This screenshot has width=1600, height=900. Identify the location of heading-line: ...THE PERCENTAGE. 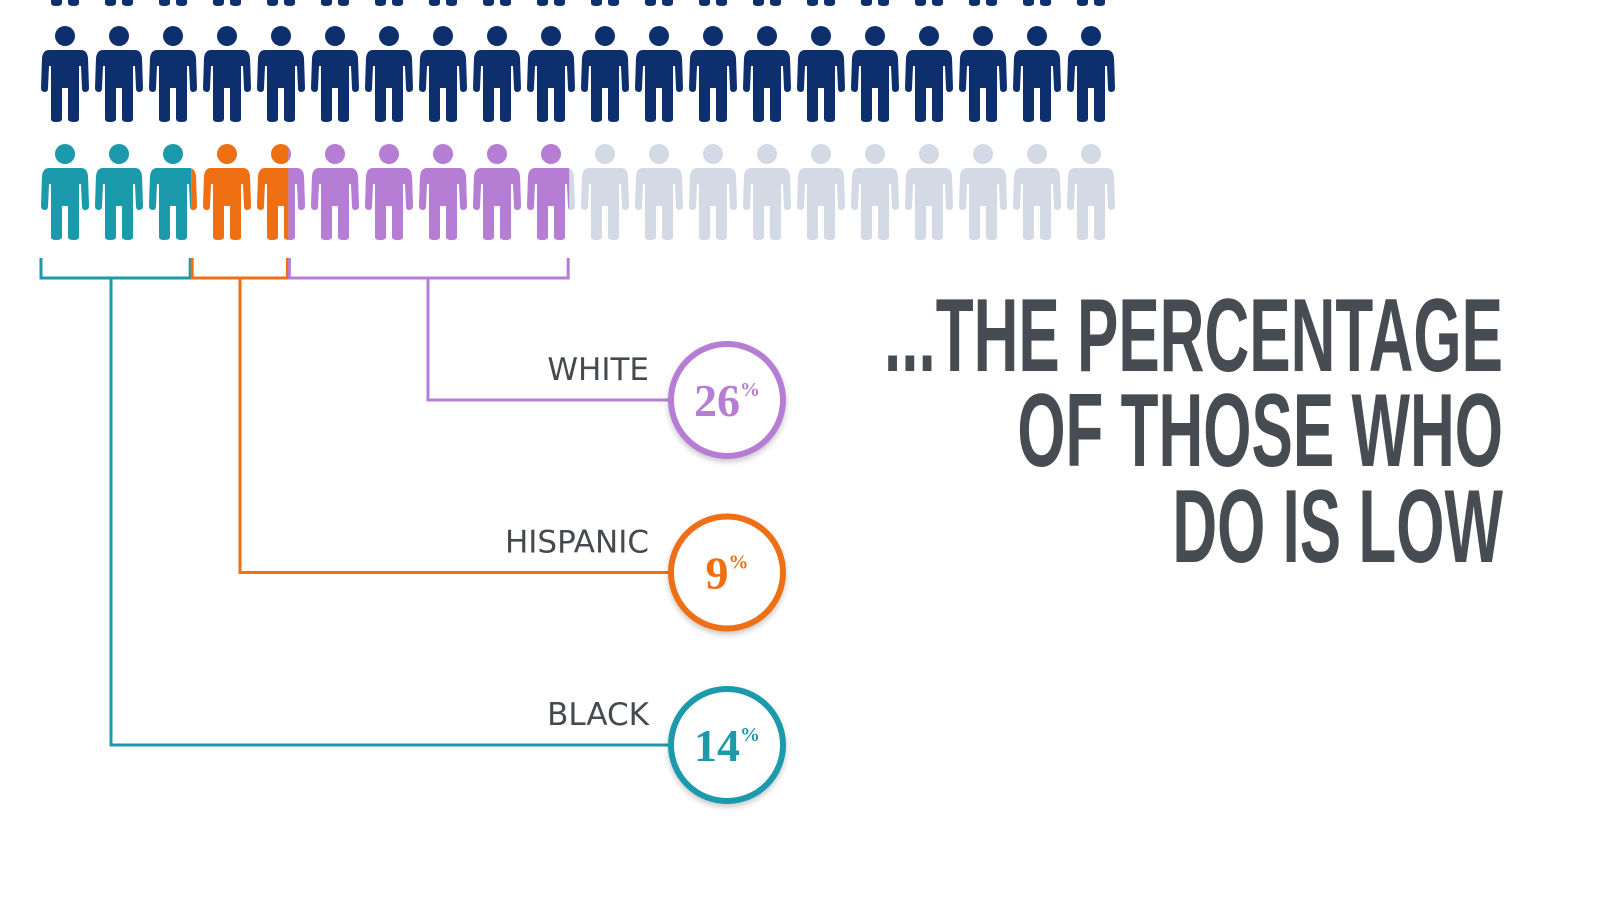
(1193, 335).